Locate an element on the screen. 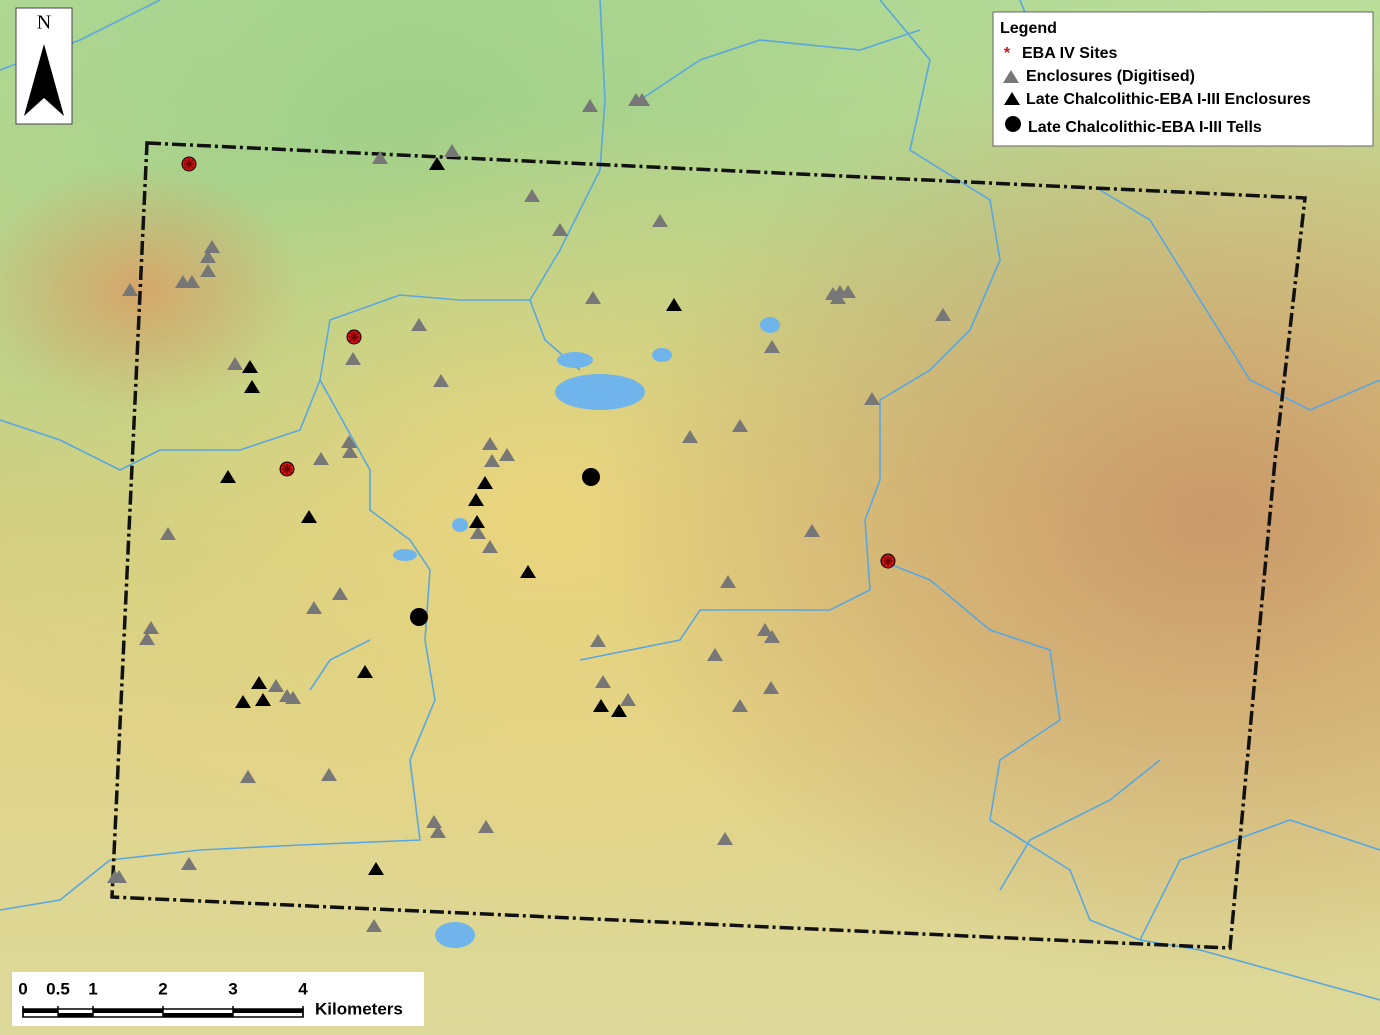 Image resolution: width=1380 pixels, height=1035 pixels. legend-item: EBA IV Sites is located at coordinates (1070, 53).